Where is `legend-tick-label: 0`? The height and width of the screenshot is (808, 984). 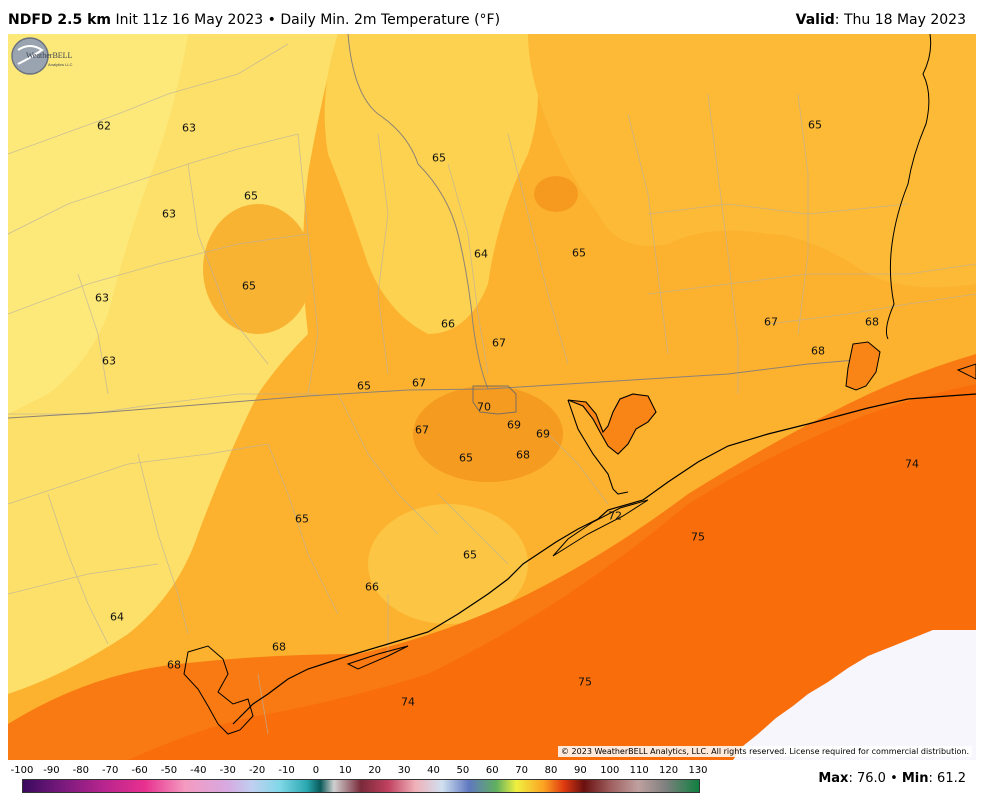
legend-tick-label: 0 is located at coordinates (316, 770).